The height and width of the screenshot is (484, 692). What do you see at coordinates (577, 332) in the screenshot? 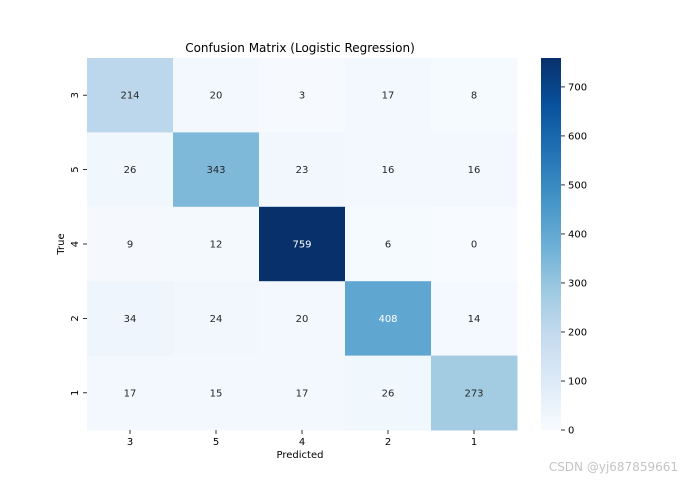
I see `colorbar-tick-label: 200` at bounding box center [577, 332].